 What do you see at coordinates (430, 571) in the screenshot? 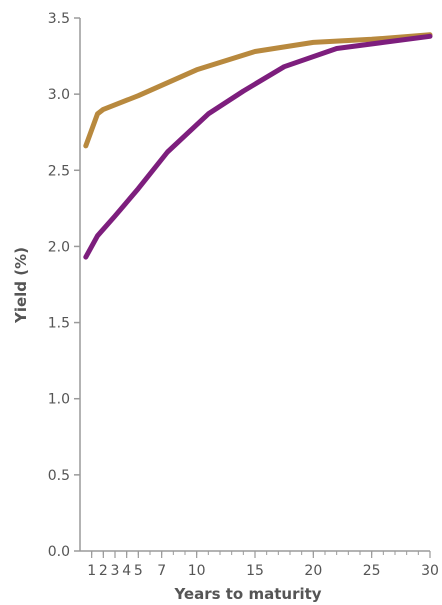
I see `x-tick-label: 30` at bounding box center [430, 571].